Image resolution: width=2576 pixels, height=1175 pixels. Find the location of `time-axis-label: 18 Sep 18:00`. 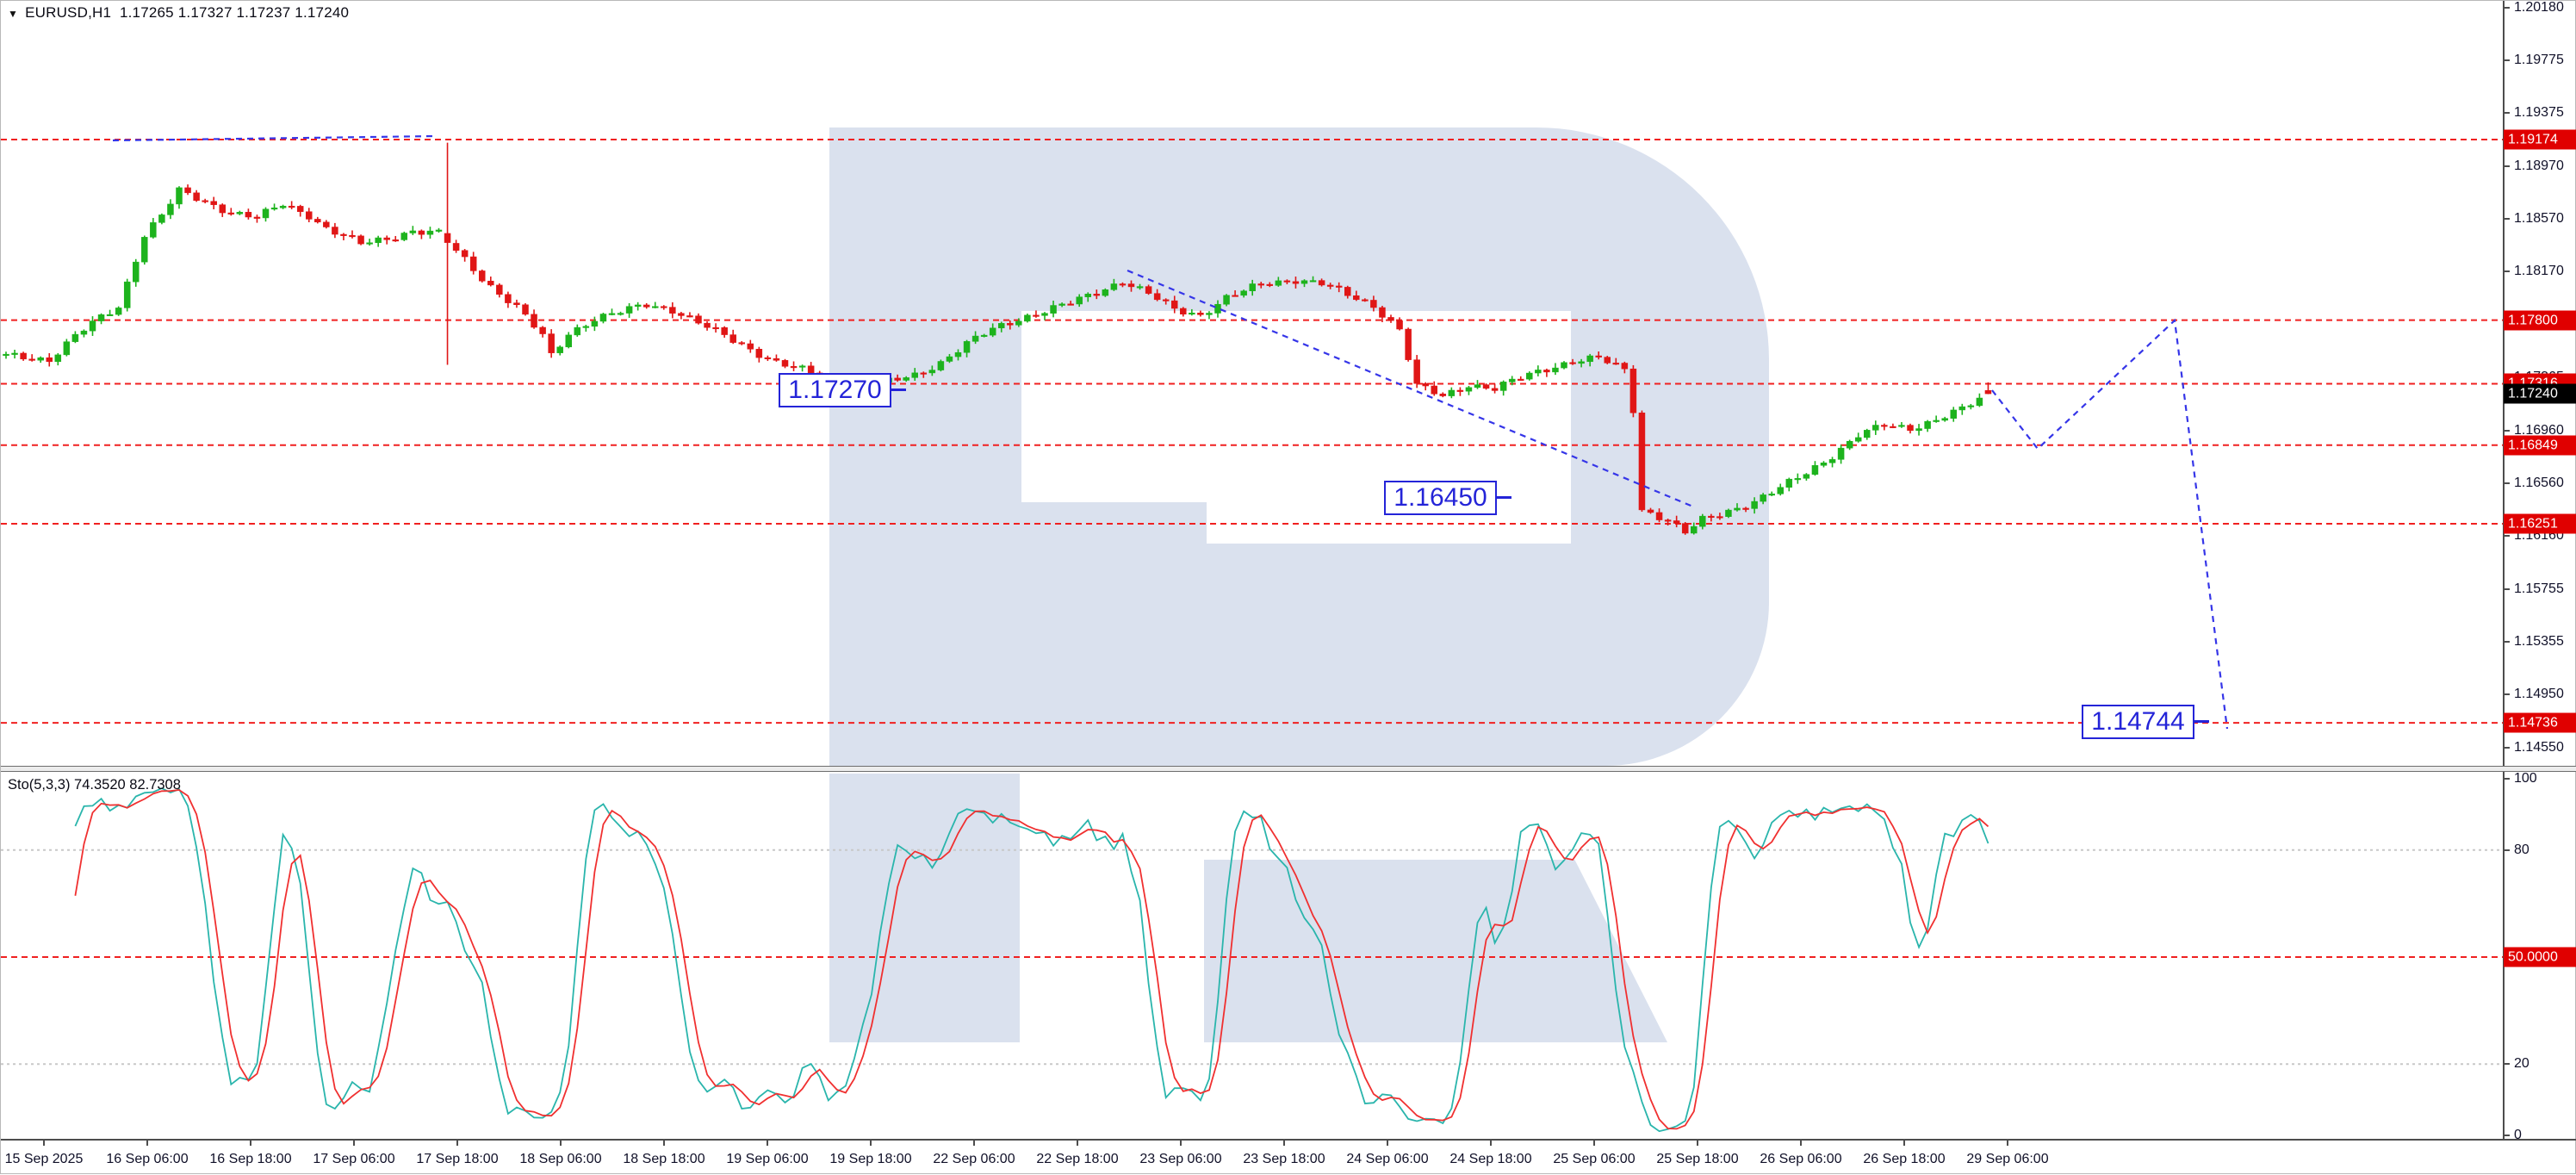

time-axis-label: 18 Sep 18:00 is located at coordinates (664, 1159).